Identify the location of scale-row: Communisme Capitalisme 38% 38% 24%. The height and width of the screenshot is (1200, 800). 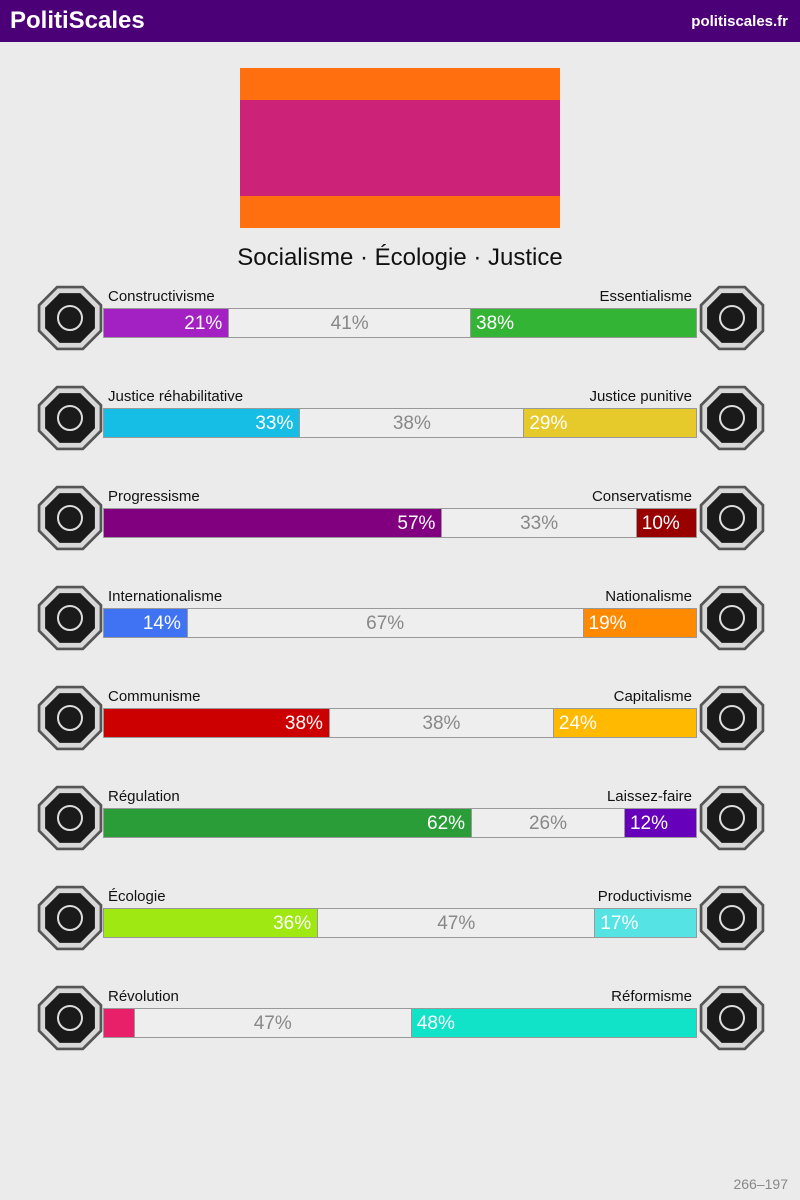
(400, 731).